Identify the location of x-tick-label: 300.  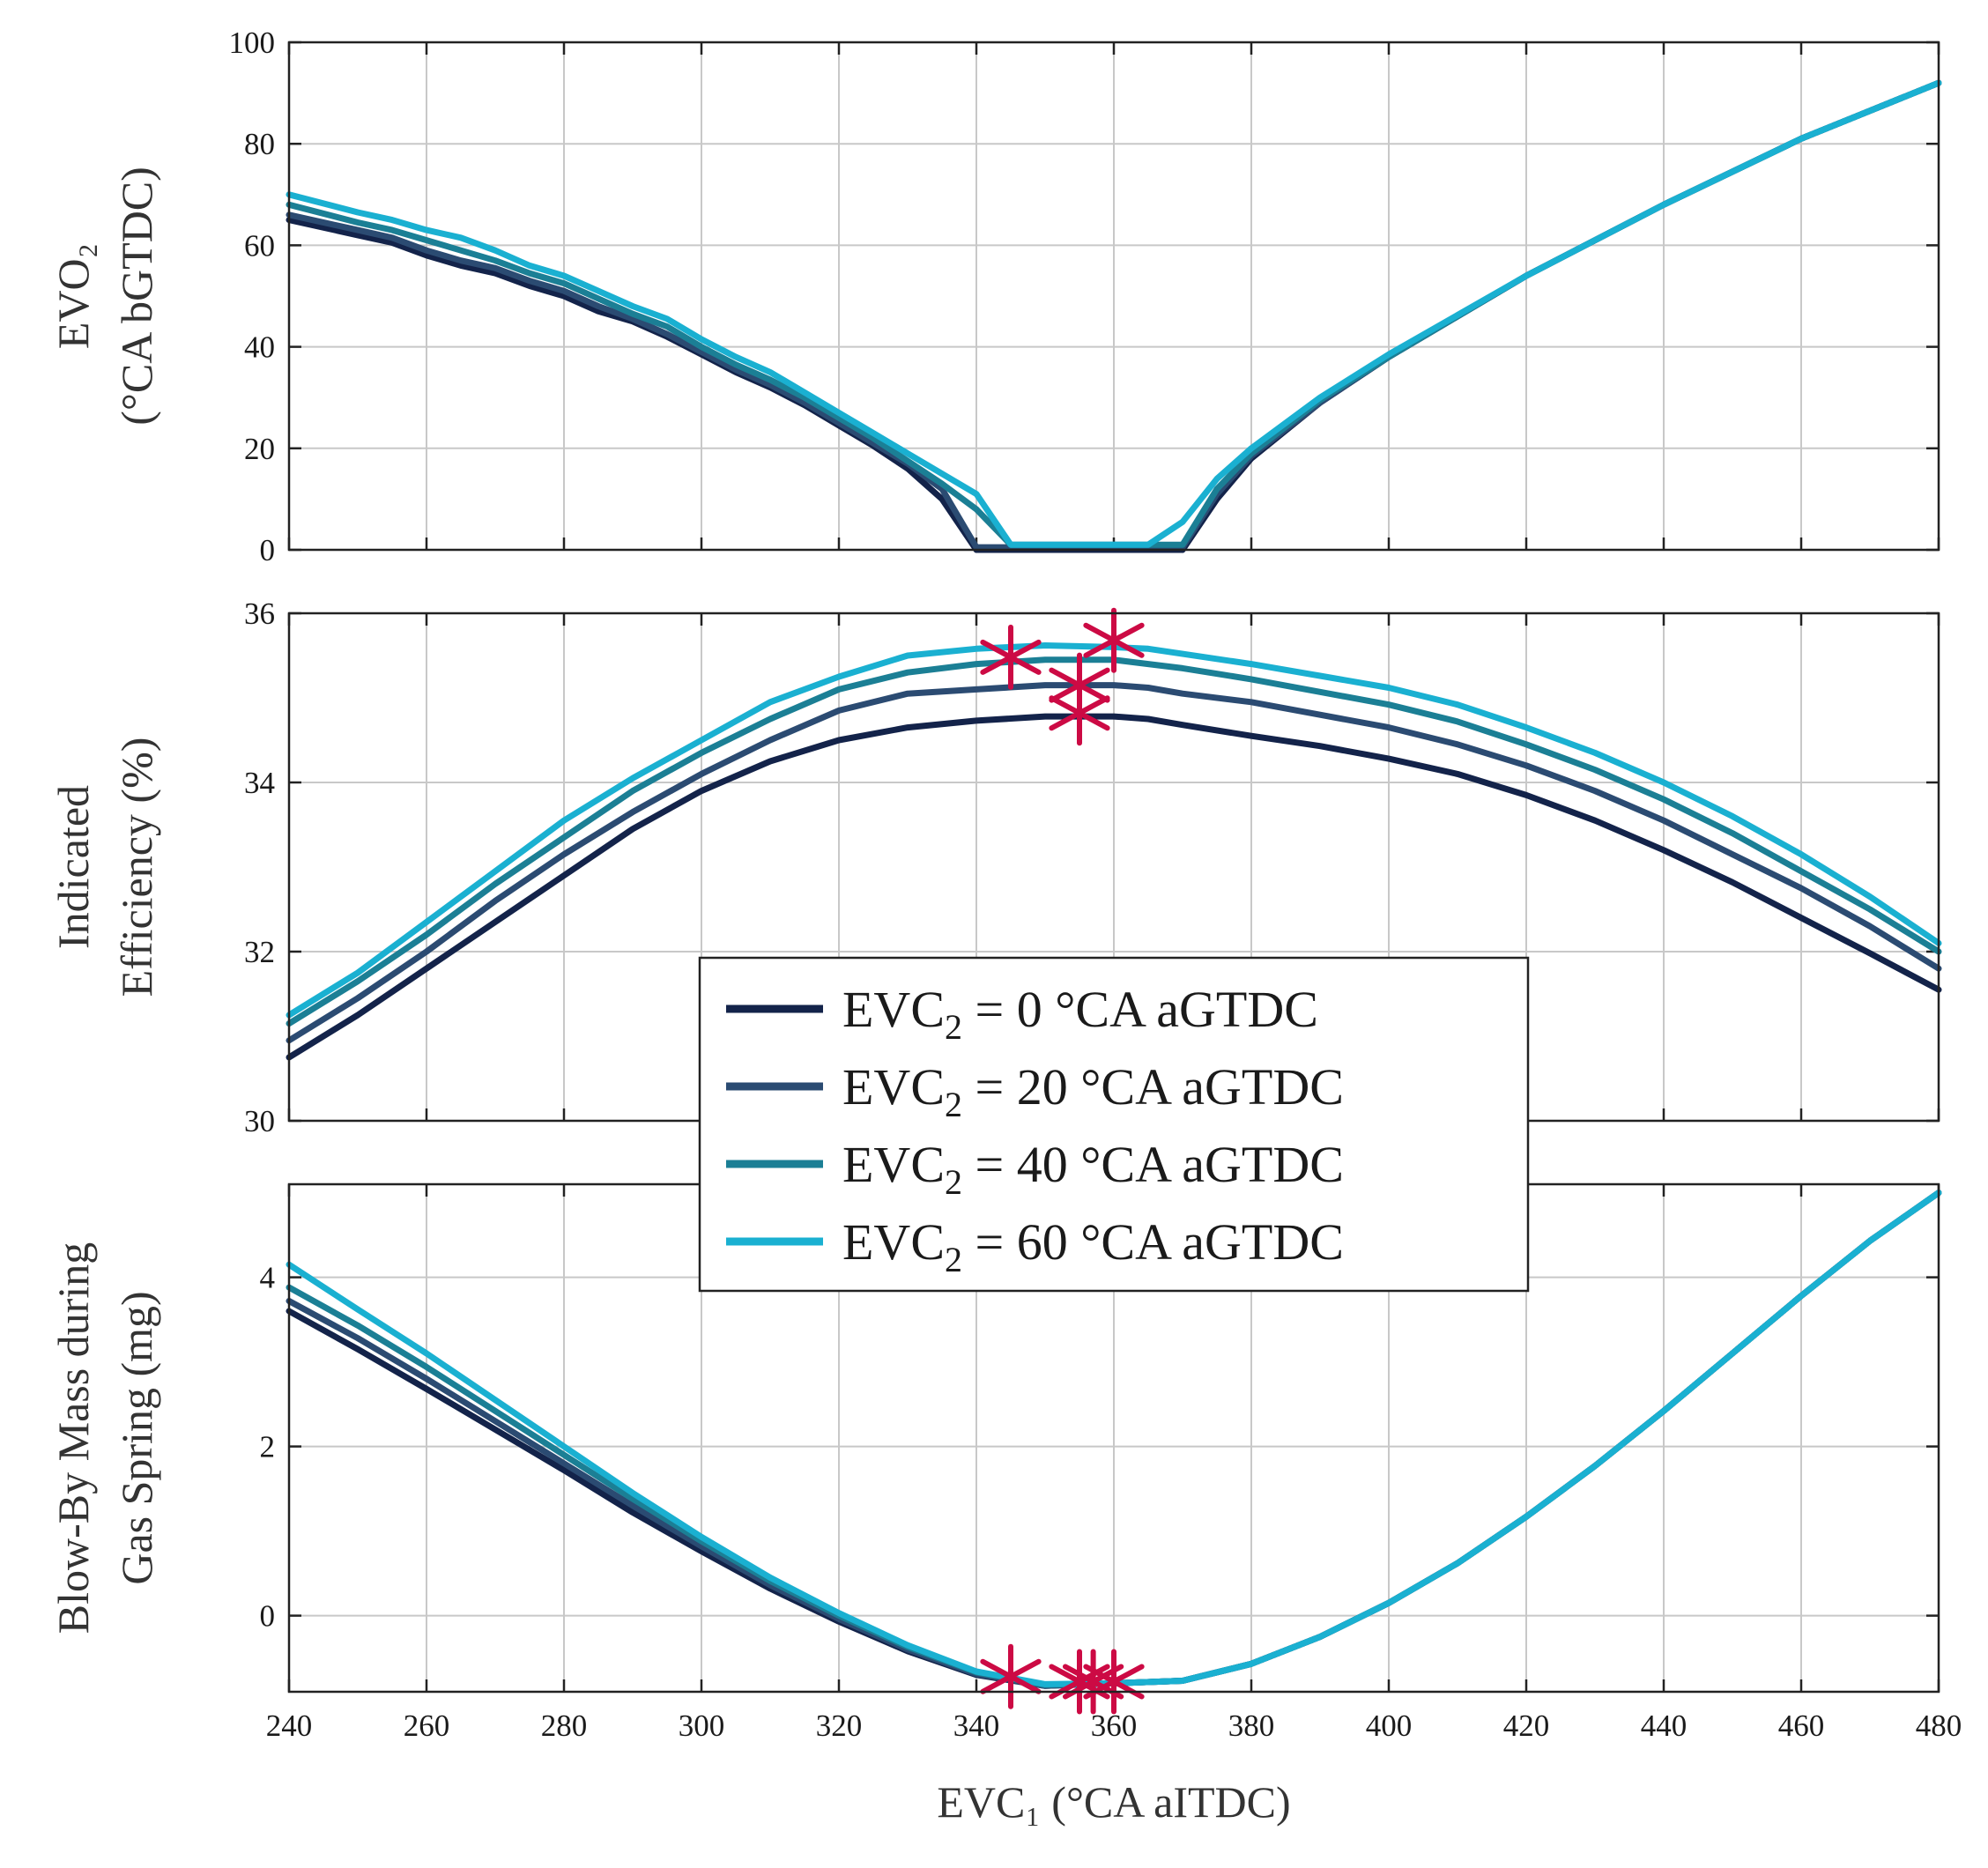
(702, 1726).